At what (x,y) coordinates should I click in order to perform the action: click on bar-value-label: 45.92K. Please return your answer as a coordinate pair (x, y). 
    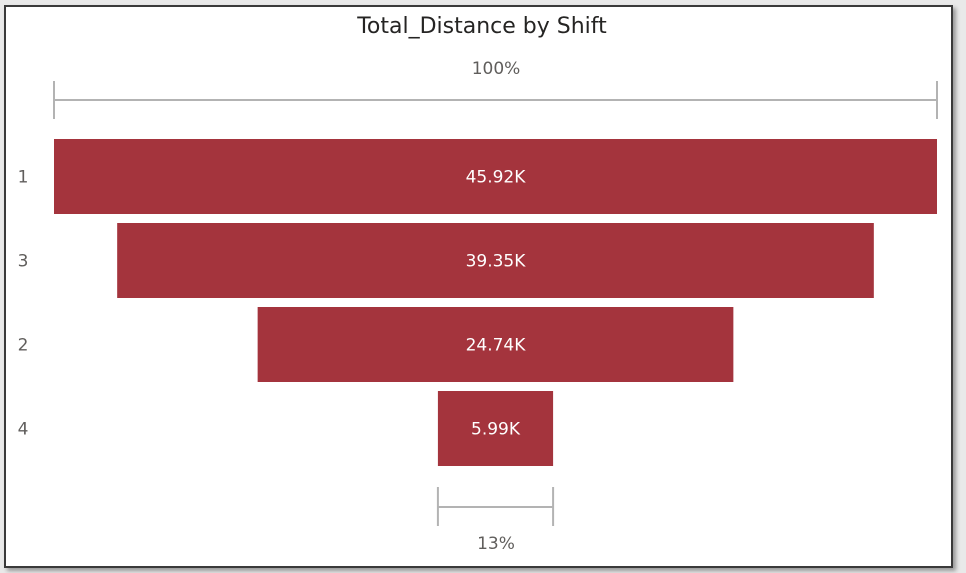
    Looking at the image, I should click on (496, 178).